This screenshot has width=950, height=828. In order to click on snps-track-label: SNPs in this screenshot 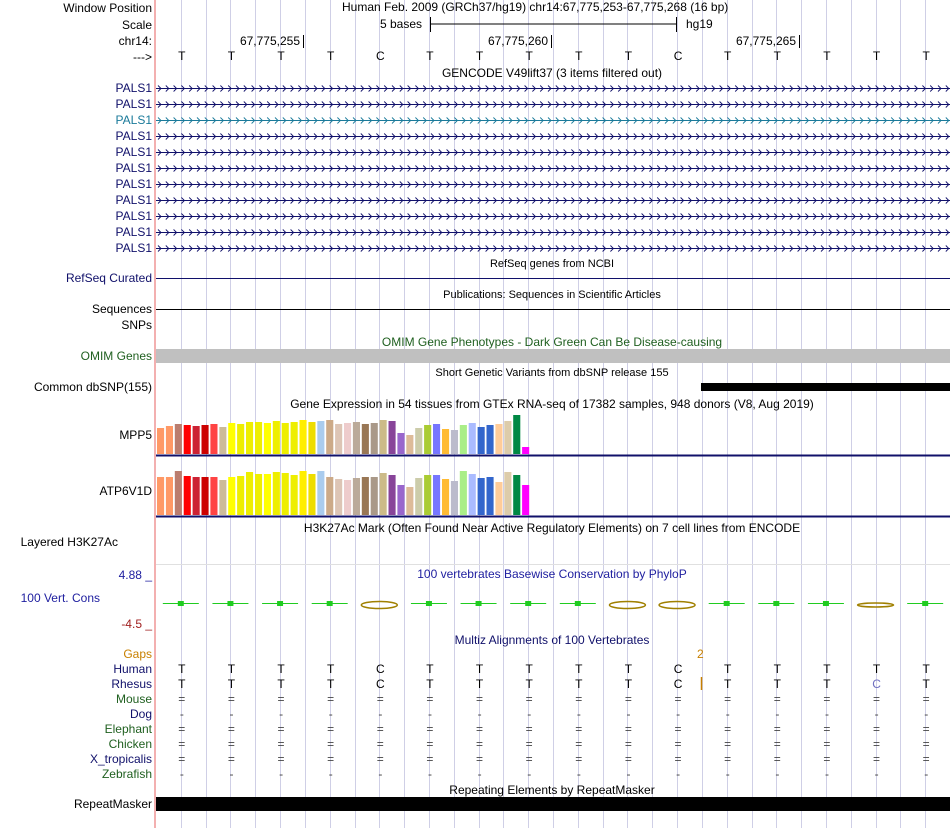, I will do `click(136, 325)`.